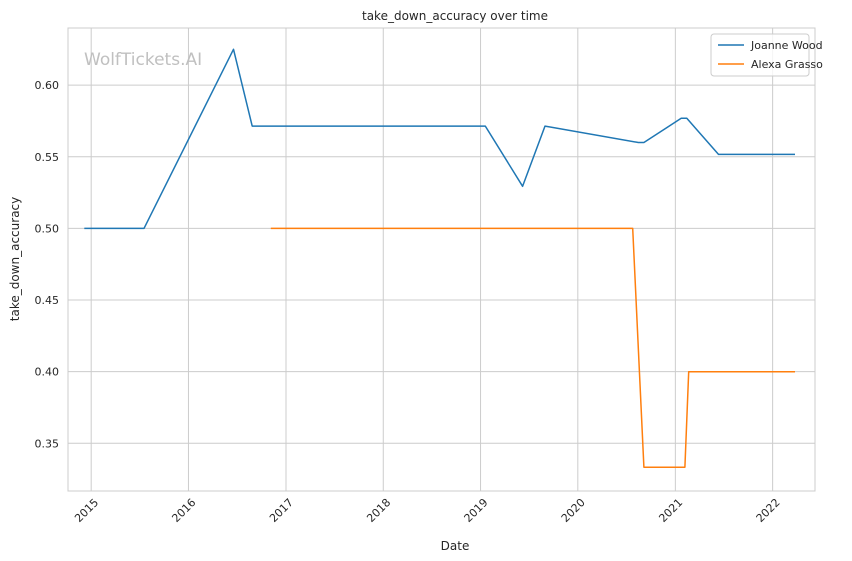 The height and width of the screenshot is (561, 852). I want to click on x-tick-label: 2021, so click(670, 510).